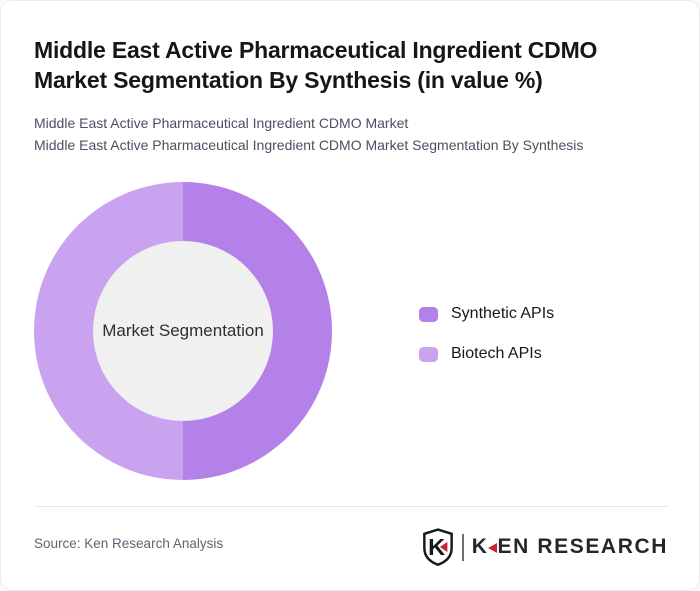 The width and height of the screenshot is (700, 591). I want to click on footer-divider, so click(351, 506).